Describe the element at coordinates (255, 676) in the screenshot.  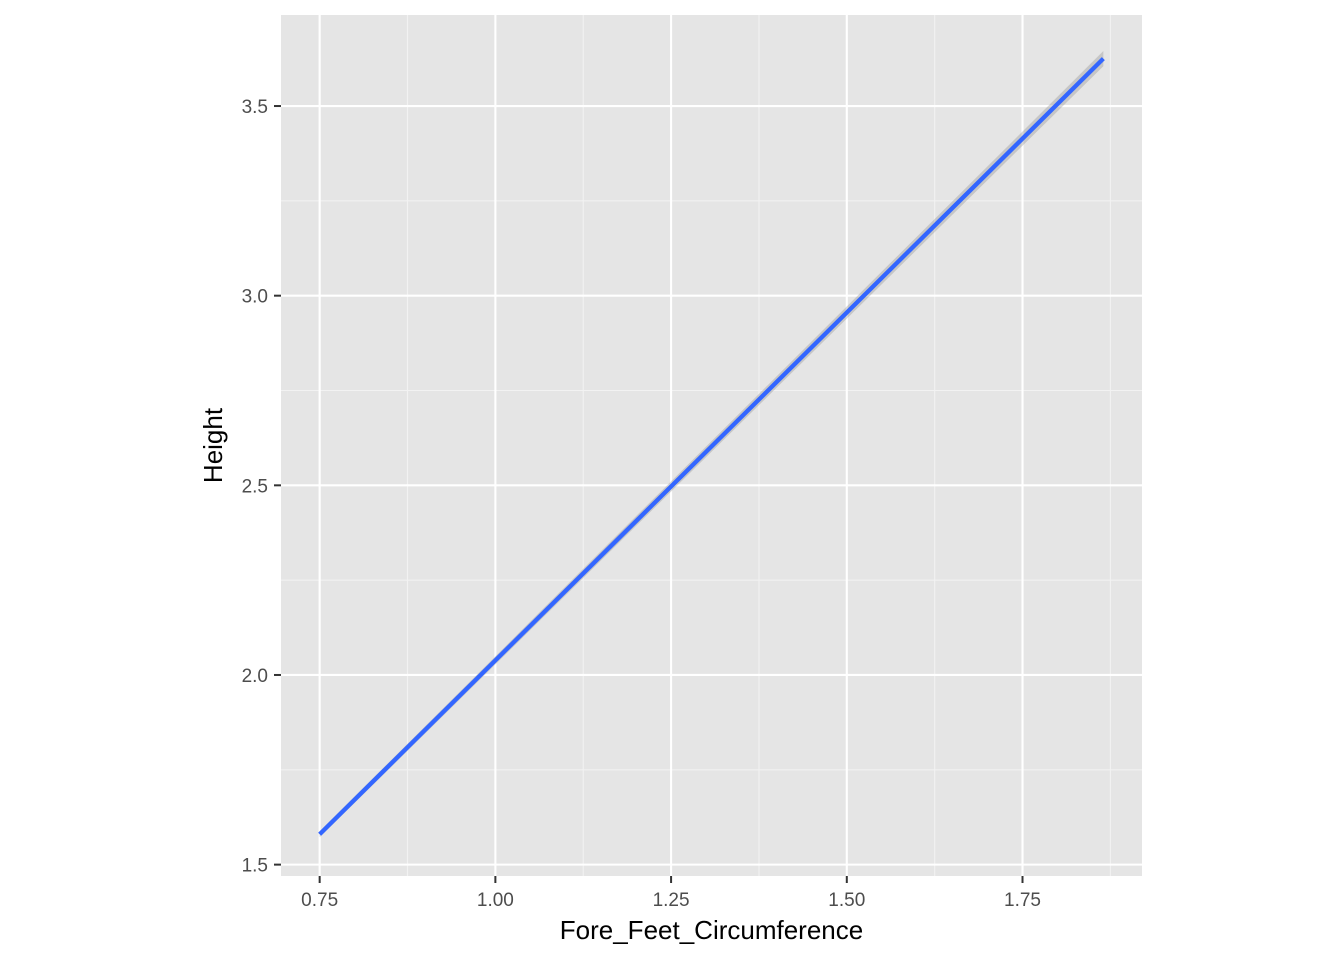
I see `y-tick-label: 2.0` at that location.